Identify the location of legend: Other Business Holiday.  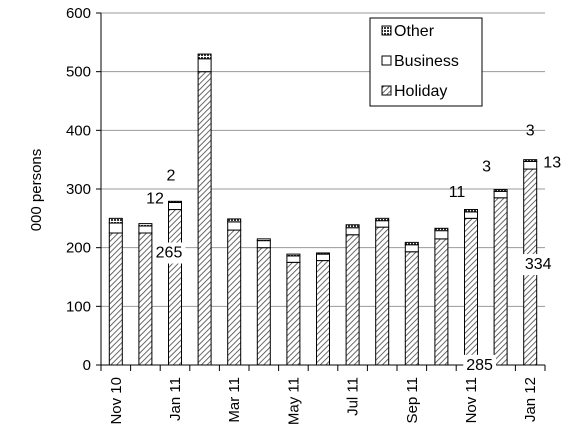
(426, 62).